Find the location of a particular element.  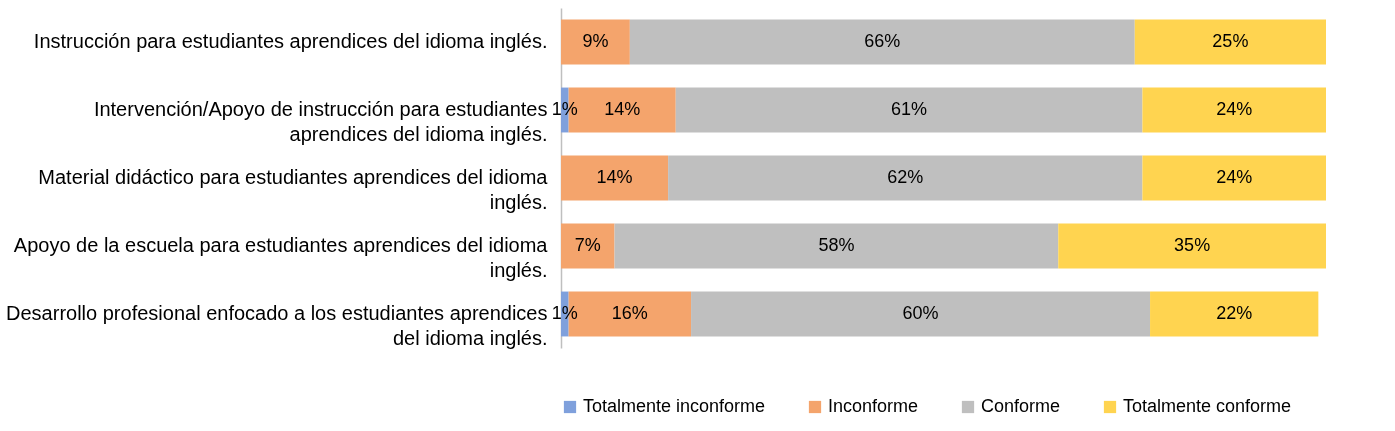

data-label: 61% is located at coordinates (909, 109).